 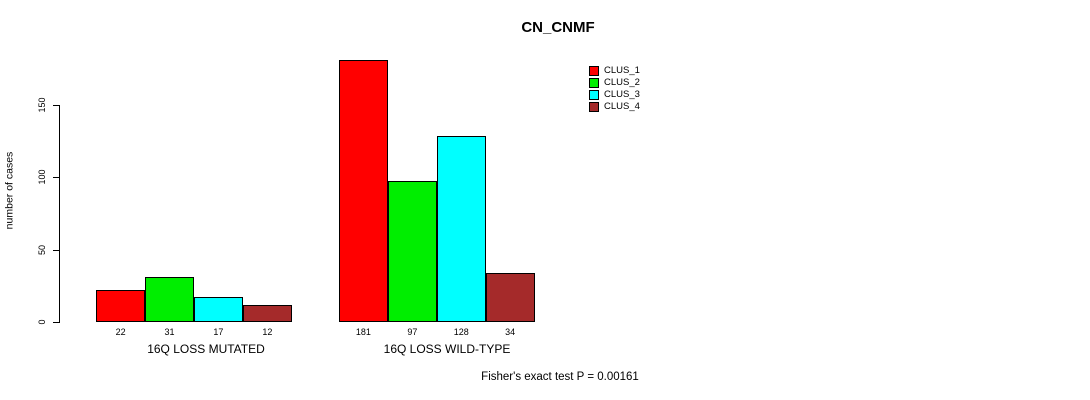 I want to click on bar-value-label: 22, so click(x=120, y=332).